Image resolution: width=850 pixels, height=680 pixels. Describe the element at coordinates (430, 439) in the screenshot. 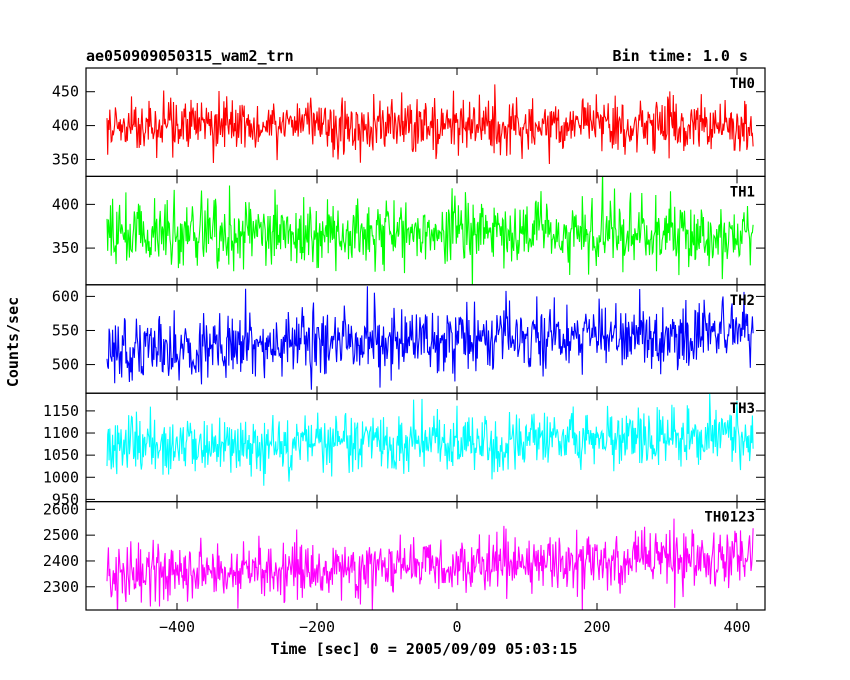

I see `series-line-th3` at that location.